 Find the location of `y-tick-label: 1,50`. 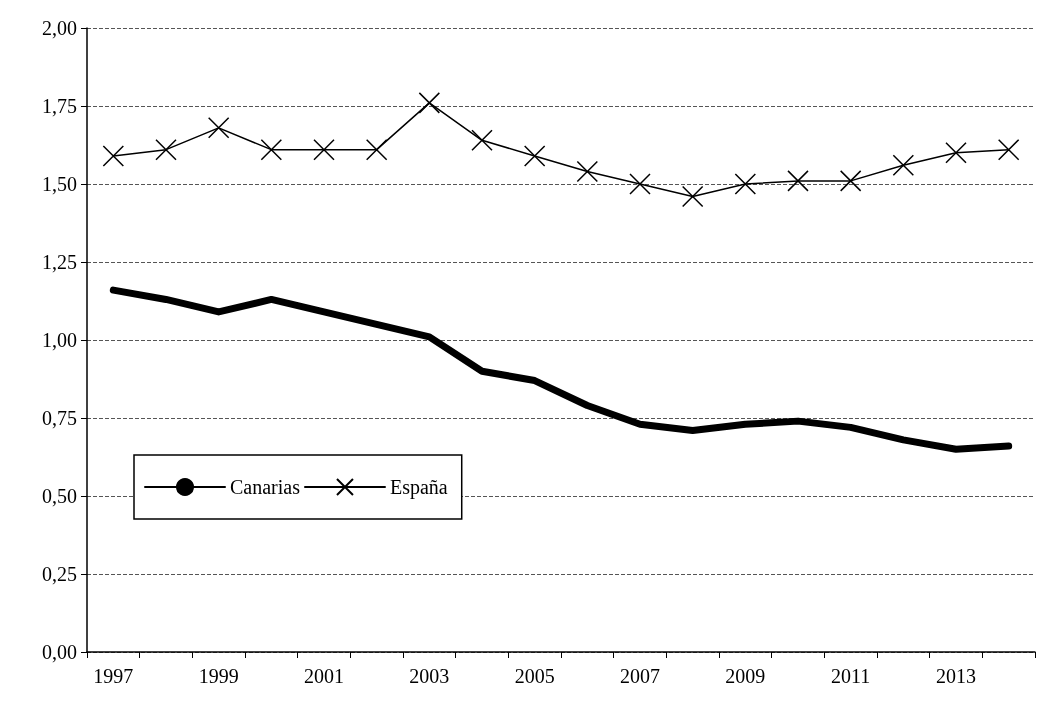

y-tick-label: 1,50 is located at coordinates (59, 184).